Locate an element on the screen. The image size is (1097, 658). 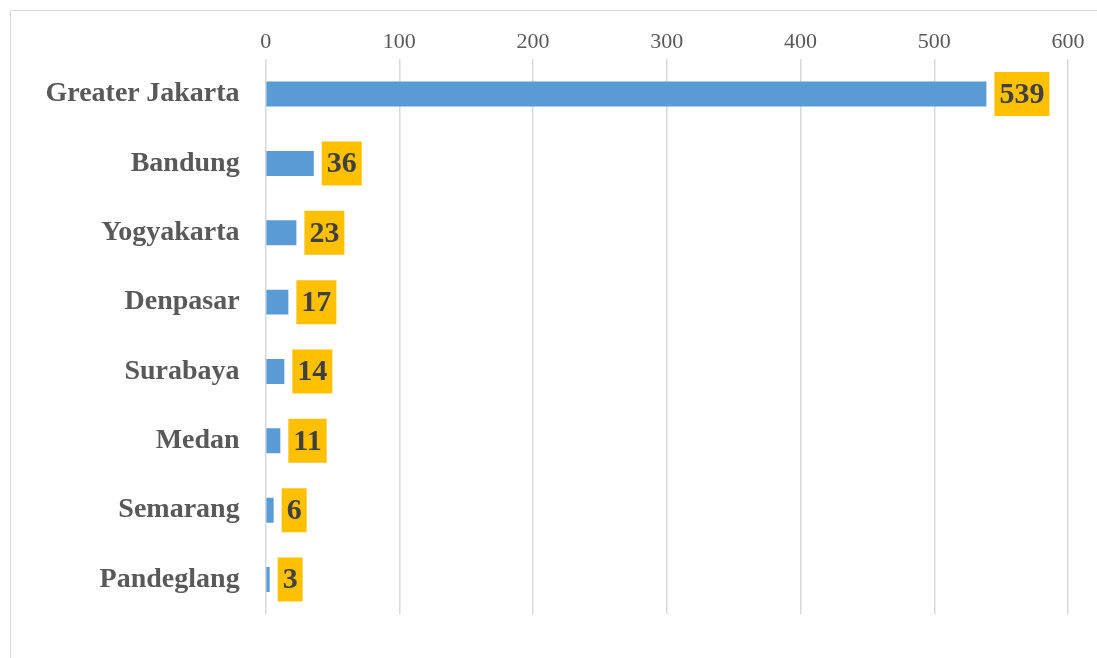
x-tick-label: 600 is located at coordinates (1068, 40).